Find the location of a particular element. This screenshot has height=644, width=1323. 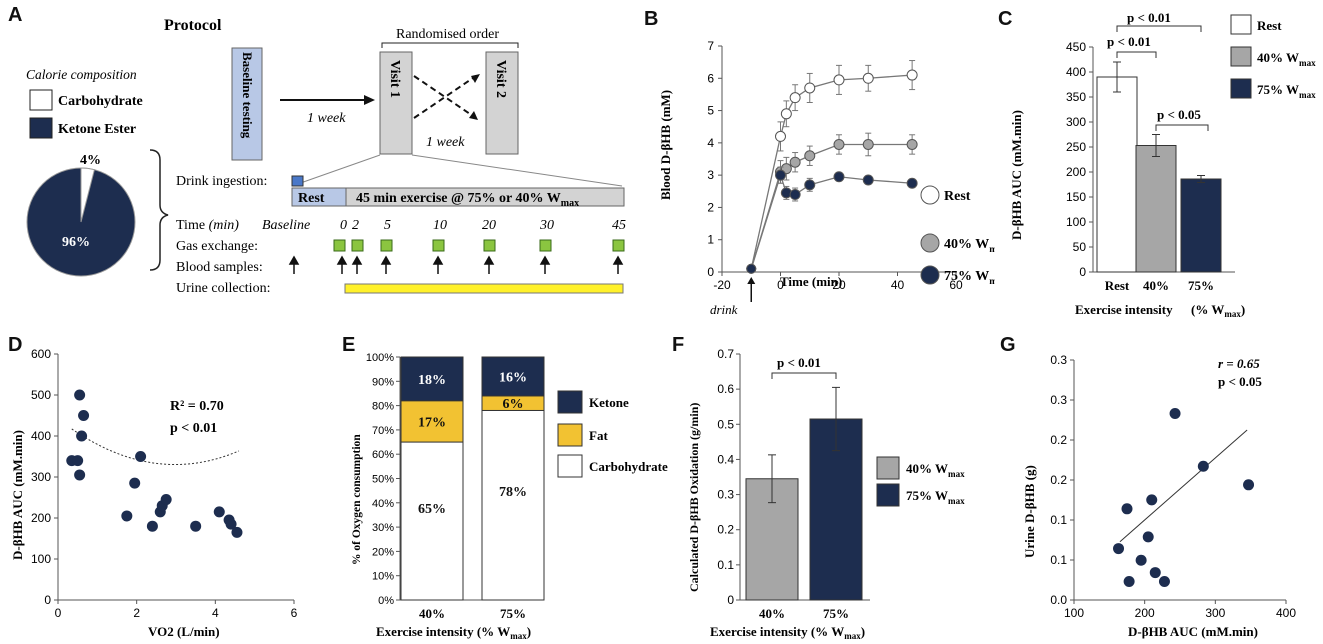

g-annotation: p < 0.05 is located at coordinates (1240, 381).